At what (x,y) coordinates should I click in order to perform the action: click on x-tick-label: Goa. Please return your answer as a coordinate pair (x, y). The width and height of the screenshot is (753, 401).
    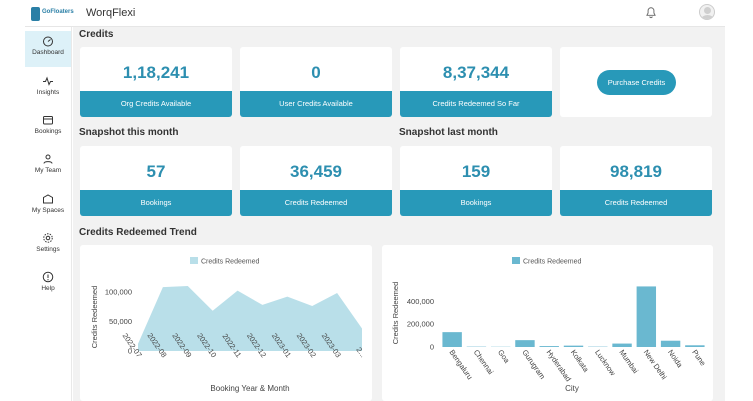
    Looking at the image, I should click on (504, 356).